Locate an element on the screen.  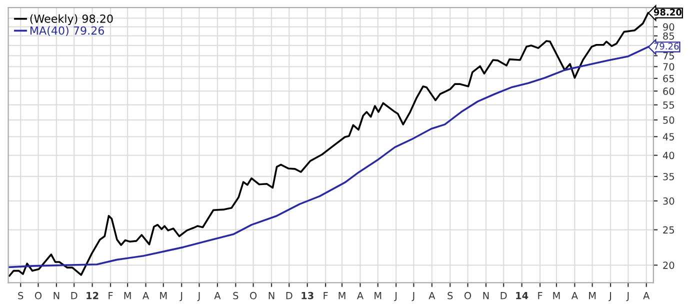
y-tick-label: 20 is located at coordinates (668, 265).